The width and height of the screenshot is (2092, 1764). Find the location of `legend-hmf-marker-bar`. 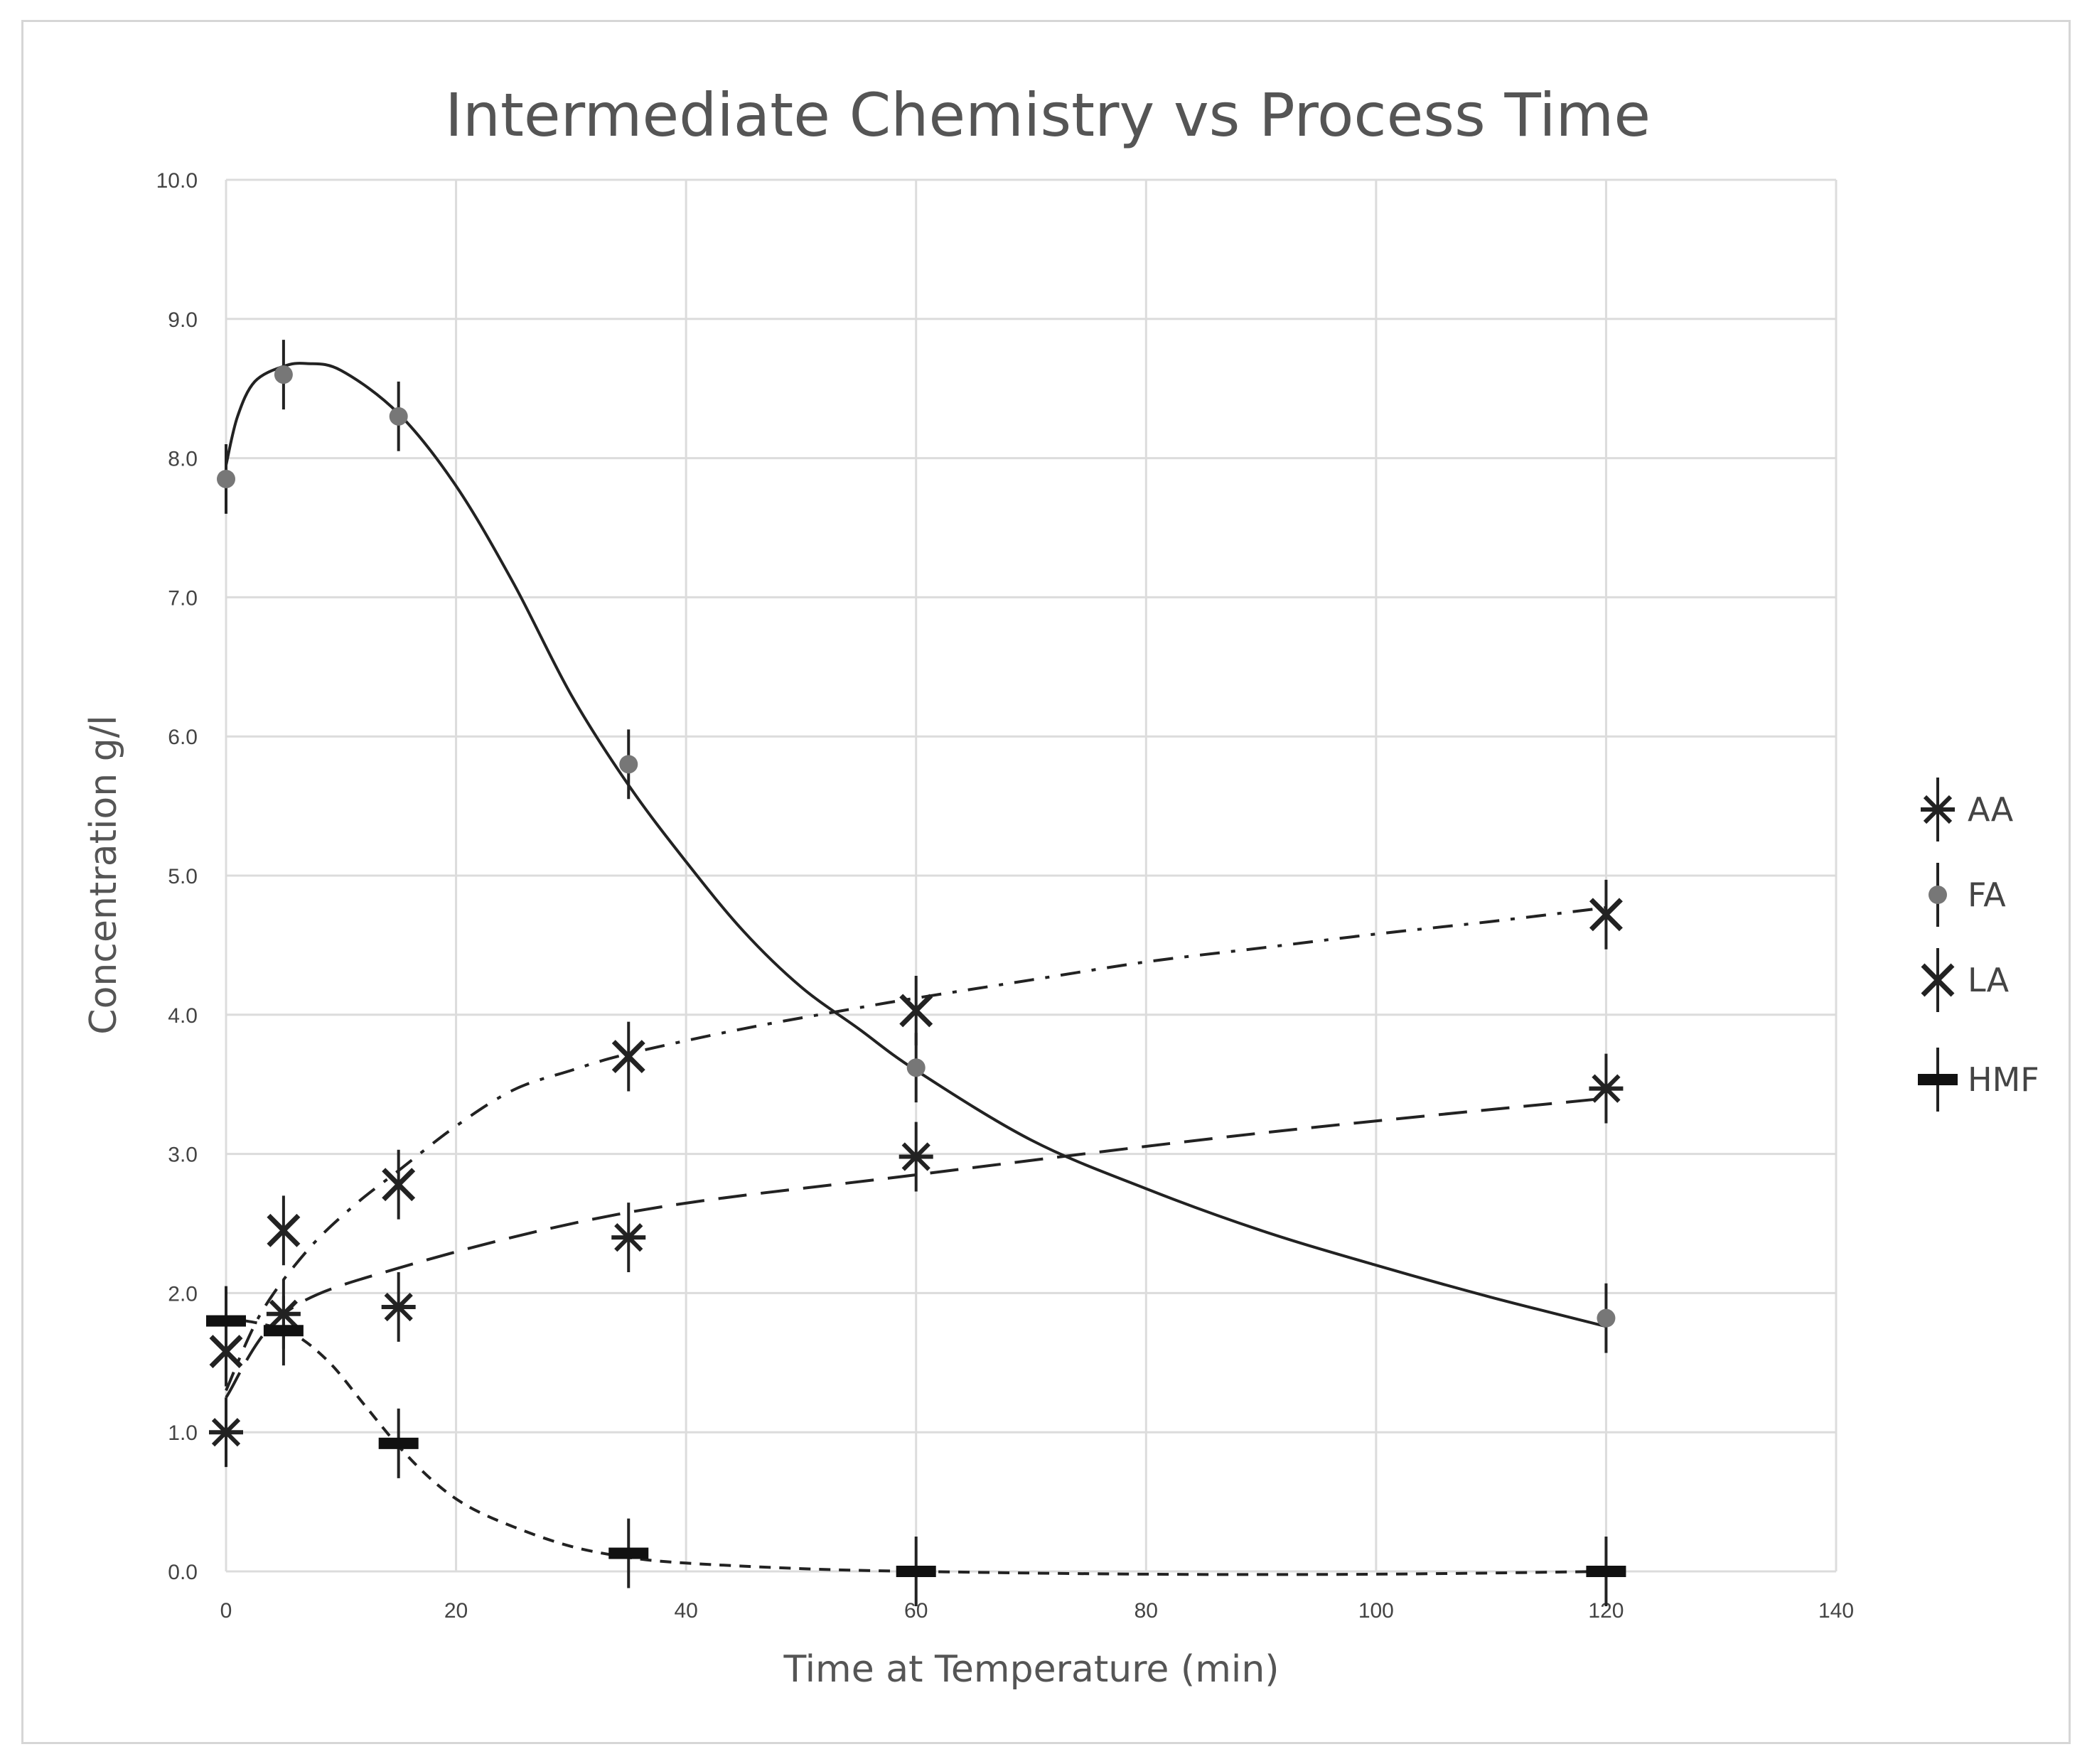

legend-hmf-marker-bar is located at coordinates (1938, 1079).